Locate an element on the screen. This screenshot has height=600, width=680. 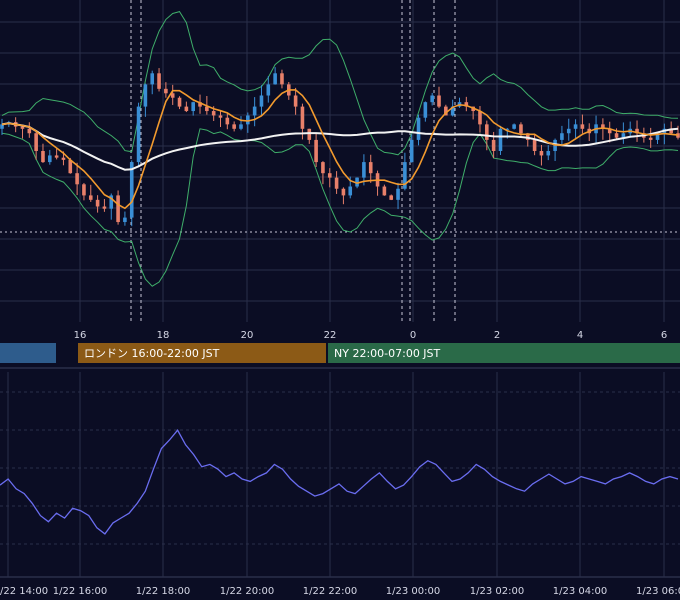
osc-x-tick-label: 1/23 04:00 is located at coordinates (580, 591).